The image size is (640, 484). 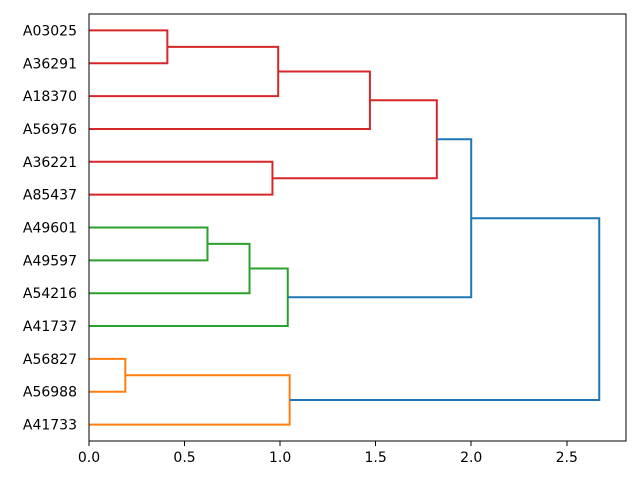 What do you see at coordinates (50, 393) in the screenshot?
I see `leaf-label: A56988` at bounding box center [50, 393].